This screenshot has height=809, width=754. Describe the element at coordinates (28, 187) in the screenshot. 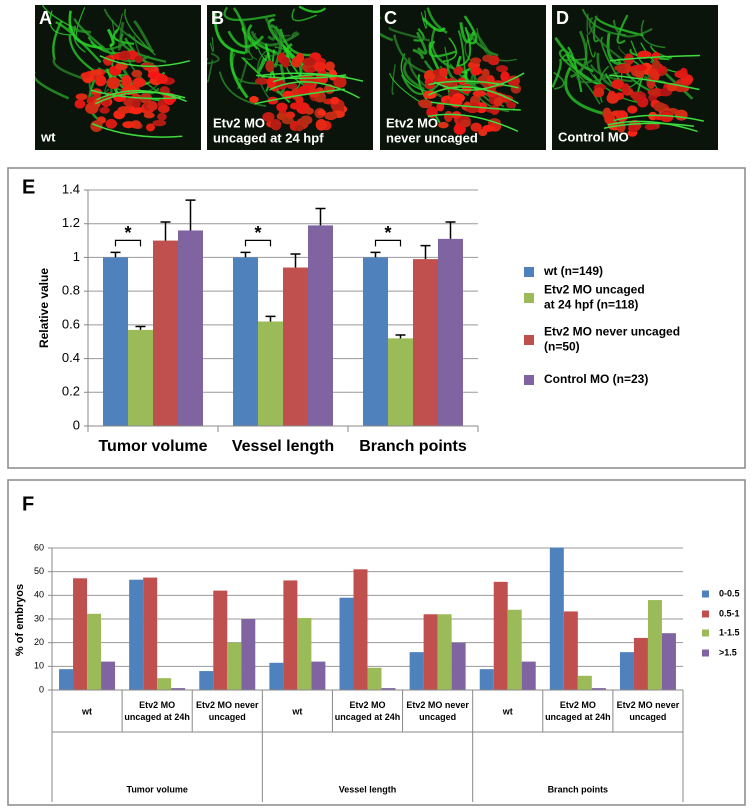

I see `panel-letter: E` at that location.